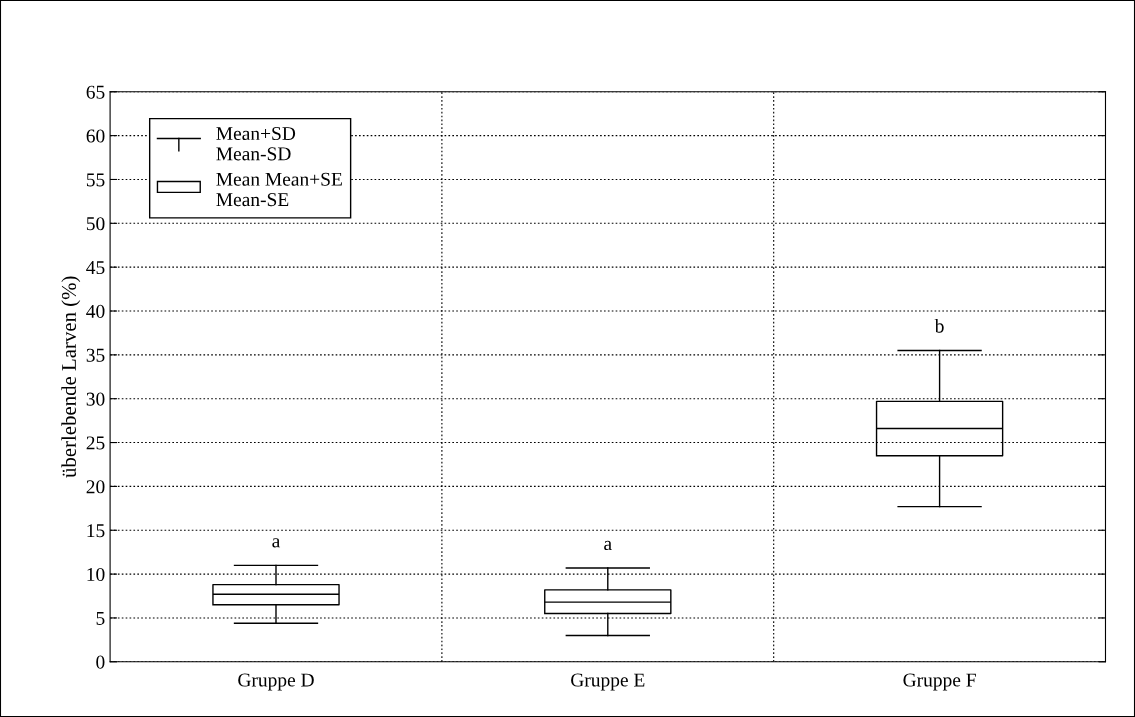 Image resolution: width=1135 pixels, height=717 pixels. I want to click on y-tick-label: 5, so click(100, 618).